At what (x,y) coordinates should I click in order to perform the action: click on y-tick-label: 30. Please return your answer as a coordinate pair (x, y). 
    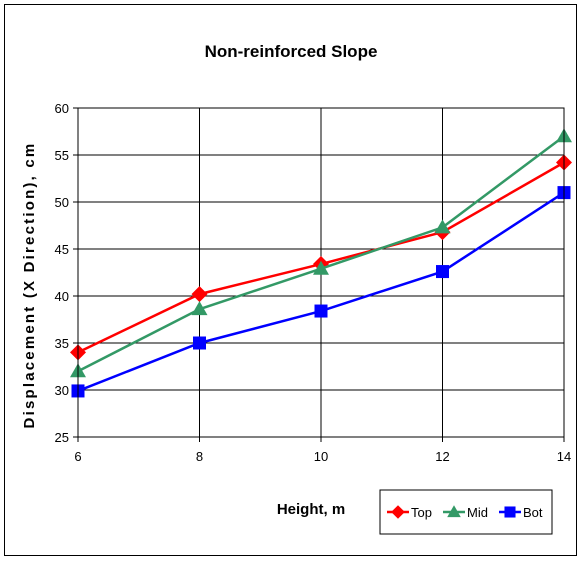
    Looking at the image, I should click on (62, 390).